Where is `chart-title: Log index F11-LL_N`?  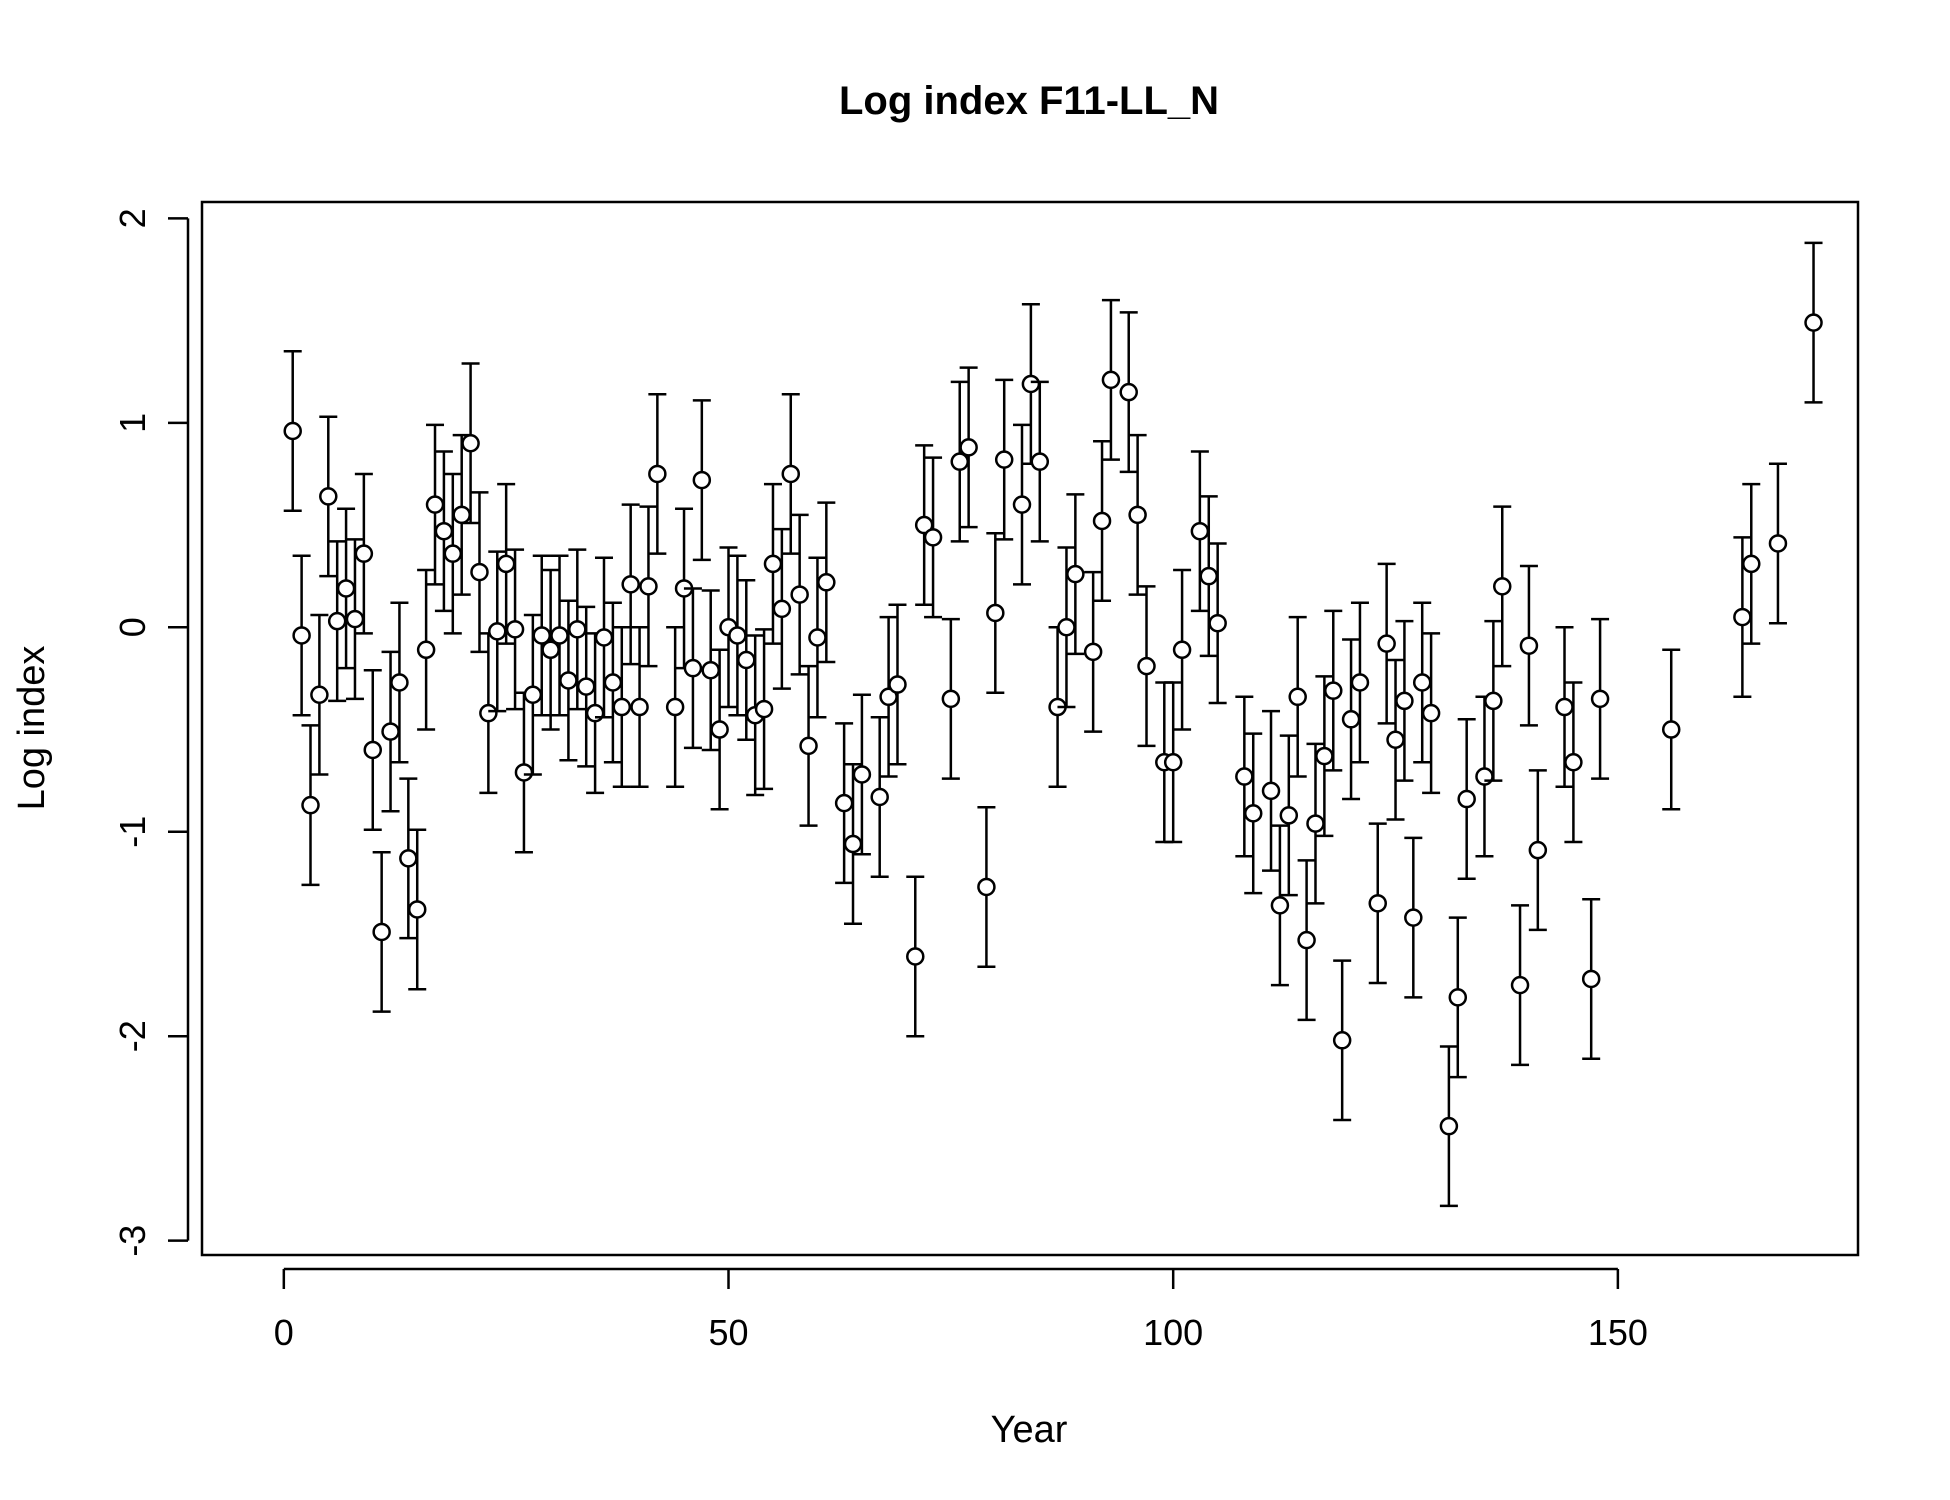
chart-title: Log index F11-LL_N is located at coordinates (1029, 101).